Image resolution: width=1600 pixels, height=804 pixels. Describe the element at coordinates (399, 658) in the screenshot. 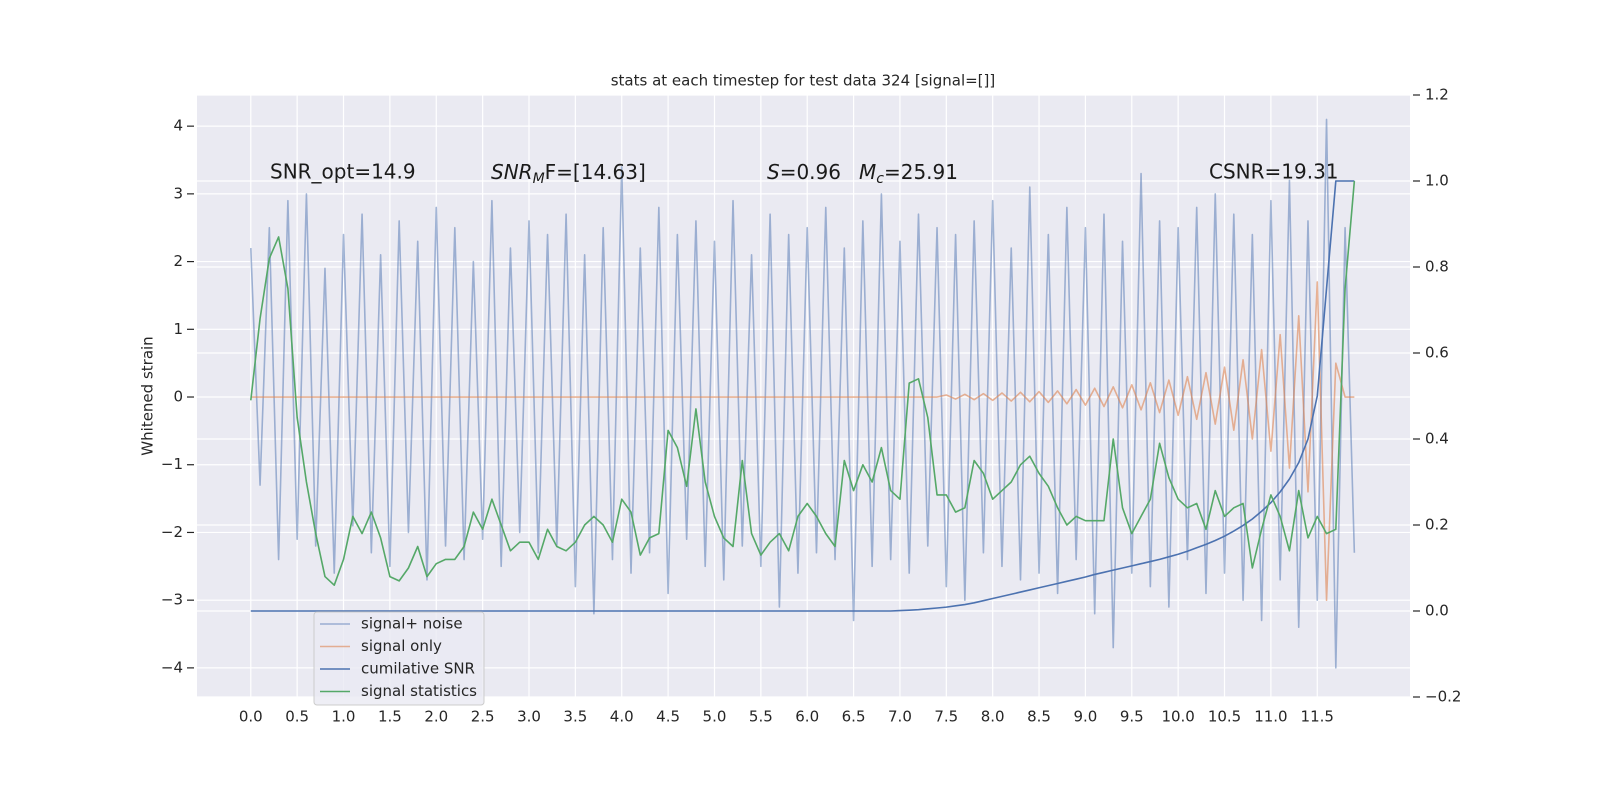

I see `legend-box` at that location.